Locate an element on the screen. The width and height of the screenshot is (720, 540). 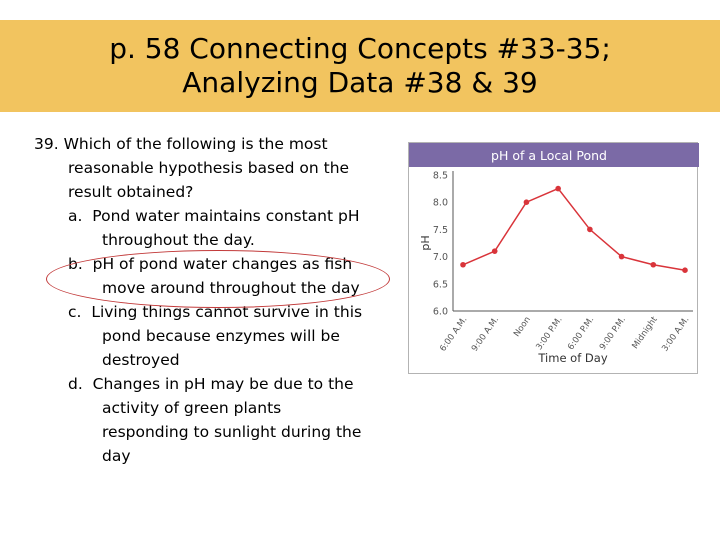
x-tick-label: 6:00 P.M. is located at coordinates (581, 333).